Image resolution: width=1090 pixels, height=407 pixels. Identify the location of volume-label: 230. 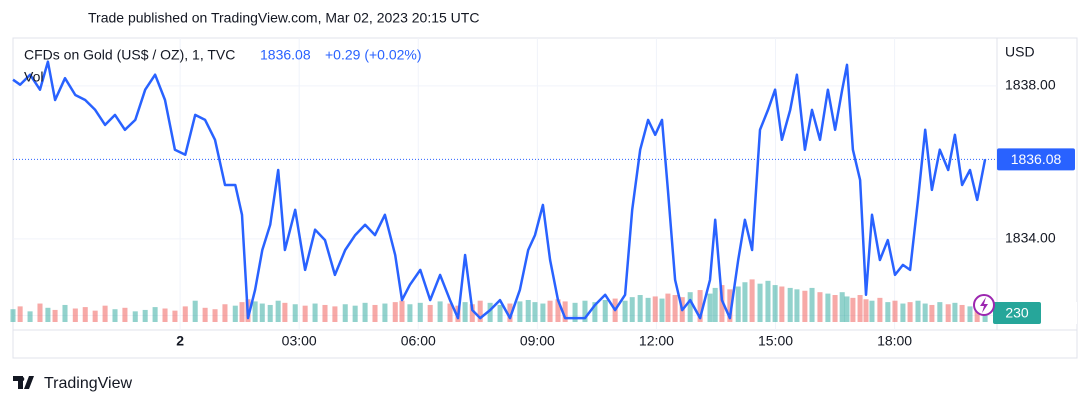
(1017, 313).